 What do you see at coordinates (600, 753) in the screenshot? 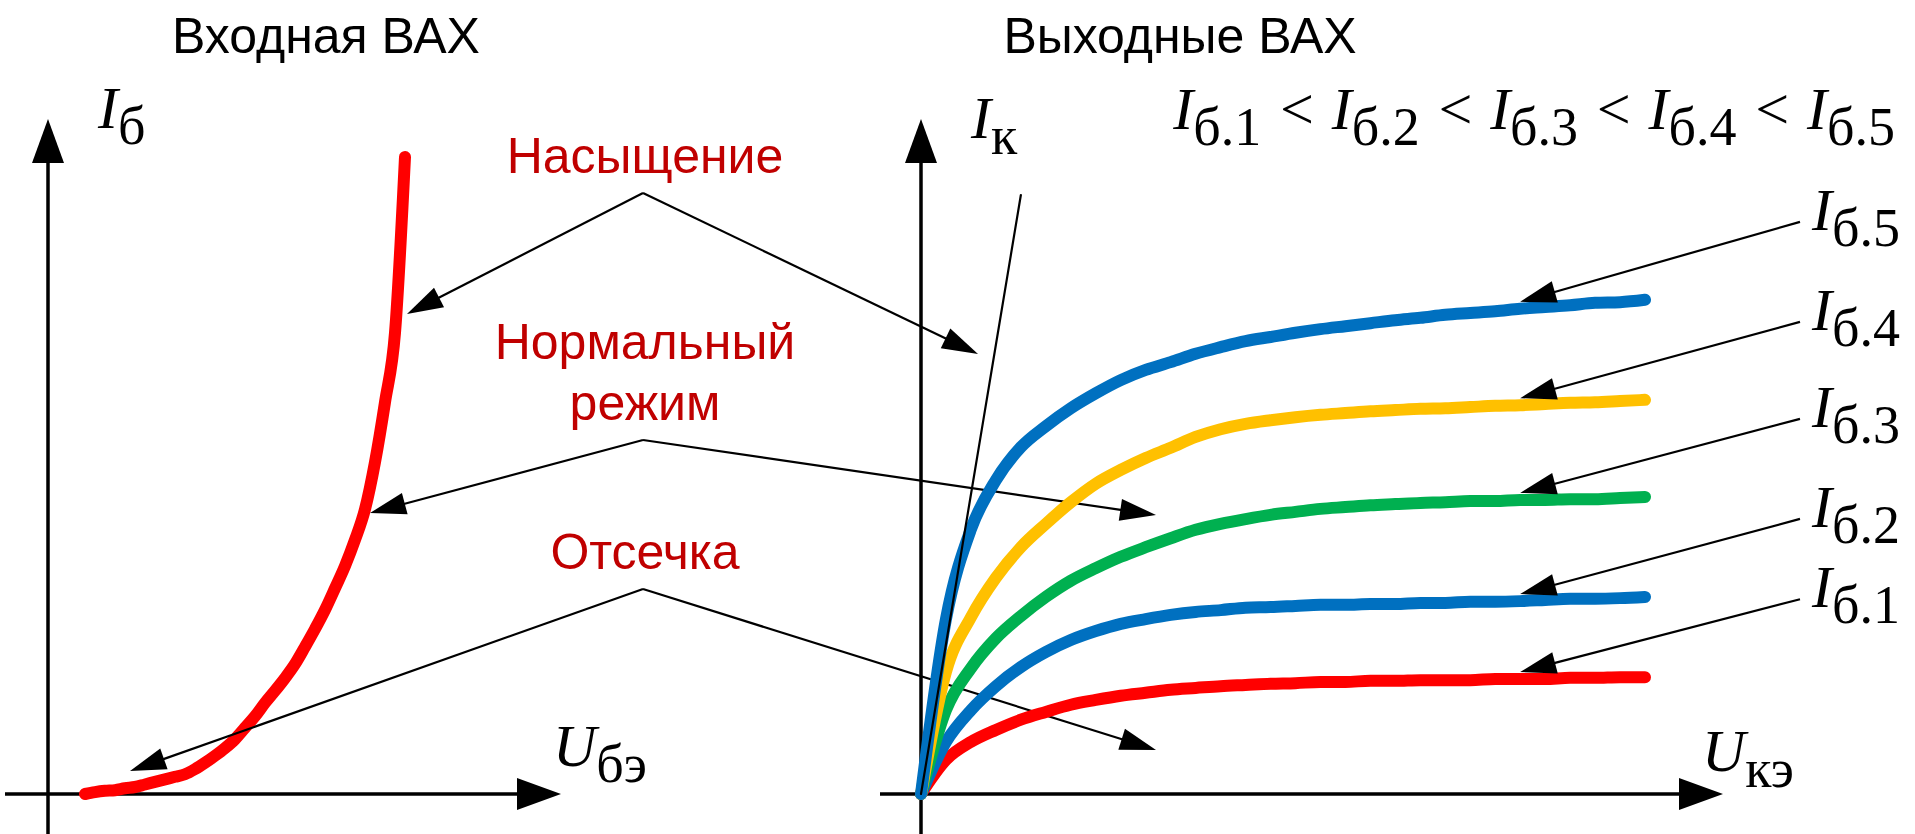
I see `x-axis-title: U$_{бэ}$` at bounding box center [600, 753].